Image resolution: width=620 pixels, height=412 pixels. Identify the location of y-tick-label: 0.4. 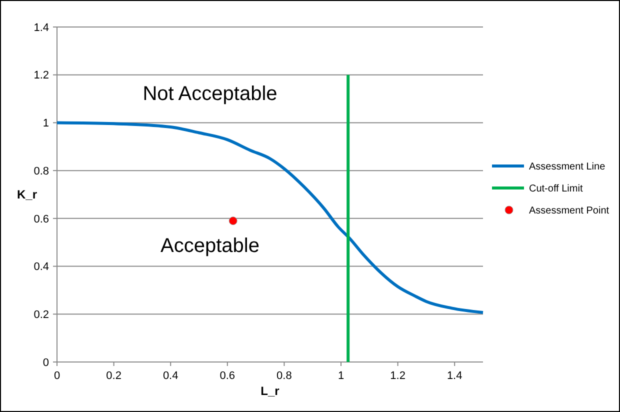
(41, 267).